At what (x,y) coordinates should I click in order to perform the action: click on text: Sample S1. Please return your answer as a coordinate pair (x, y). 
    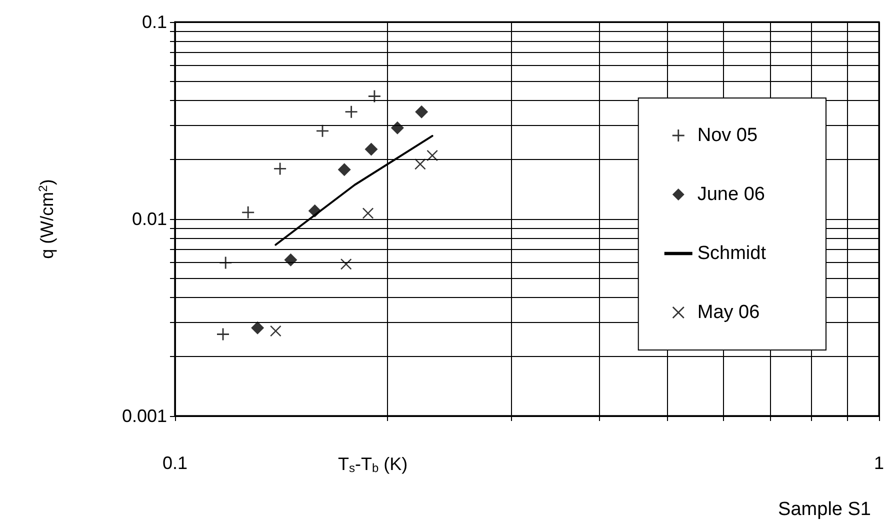
    Looking at the image, I should click on (825, 509).